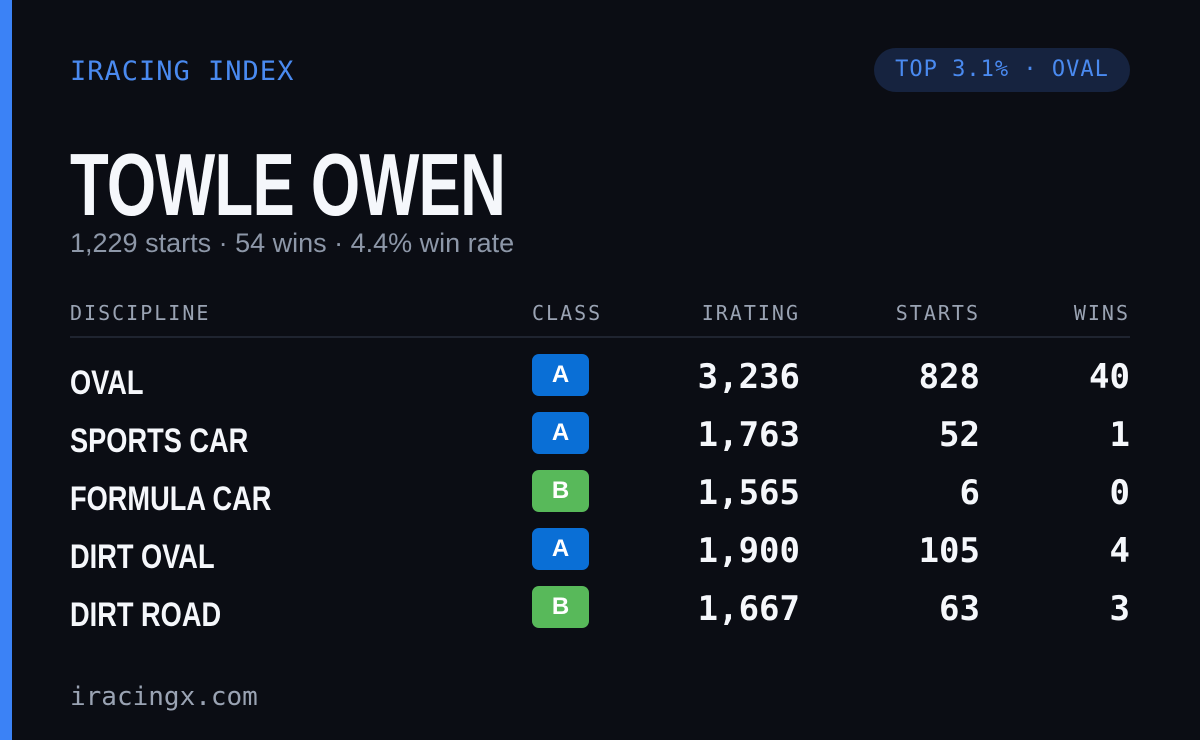  I want to click on column-header: STARTS, so click(937, 313).